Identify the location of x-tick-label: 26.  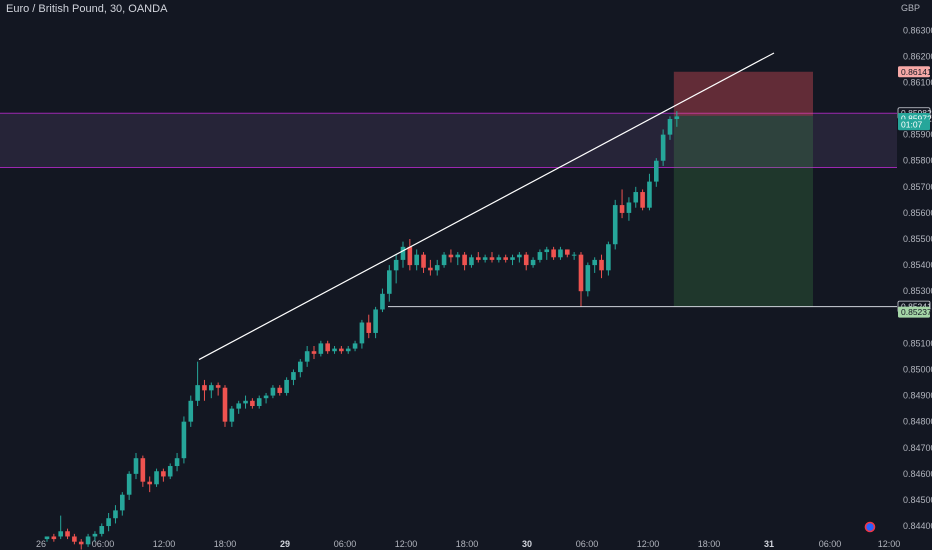
(41, 544).